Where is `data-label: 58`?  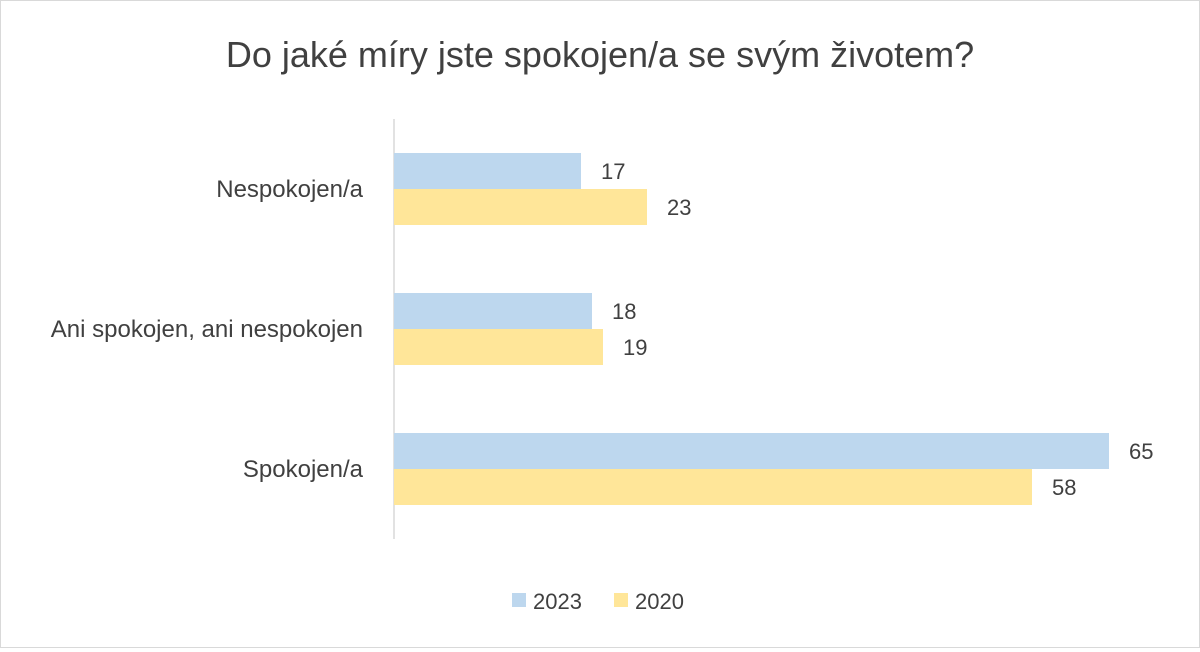 data-label: 58 is located at coordinates (1064, 487).